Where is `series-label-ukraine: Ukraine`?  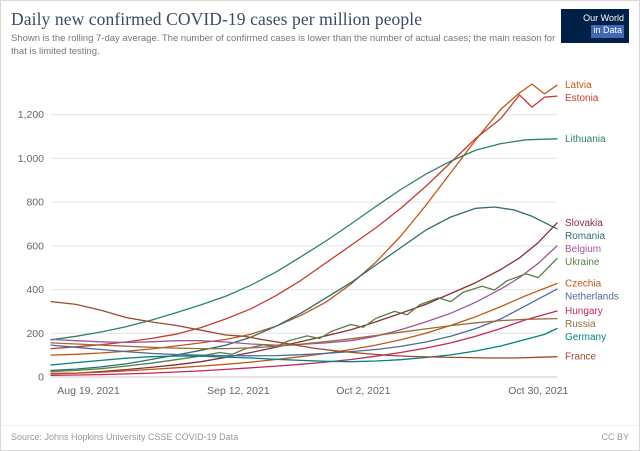
series-label-ukraine: Ukraine is located at coordinates (582, 262).